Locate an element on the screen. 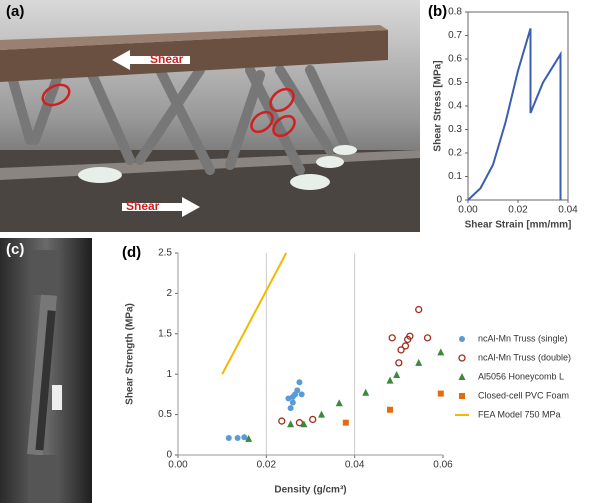 This screenshot has height=503, width=600. panel-label: (b) is located at coordinates (437, 11).